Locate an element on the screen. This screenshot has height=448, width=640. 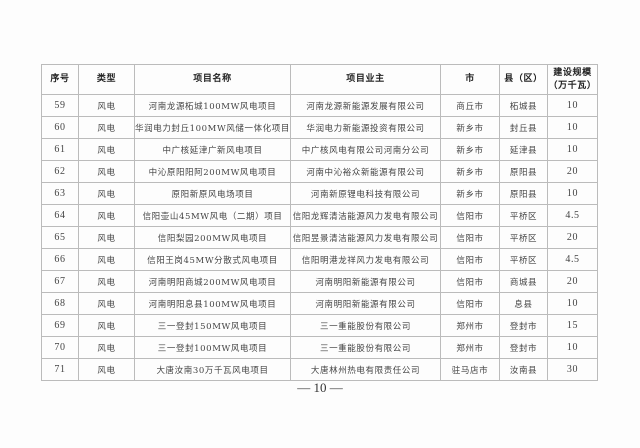
table-cell: 70 is located at coordinates (60, 347).